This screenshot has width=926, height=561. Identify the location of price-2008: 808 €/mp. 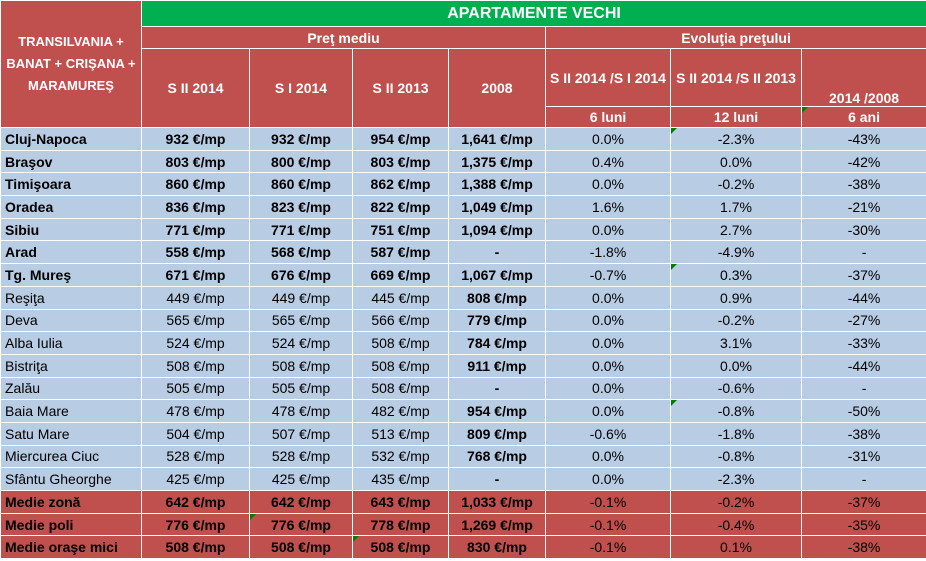
(497, 297).